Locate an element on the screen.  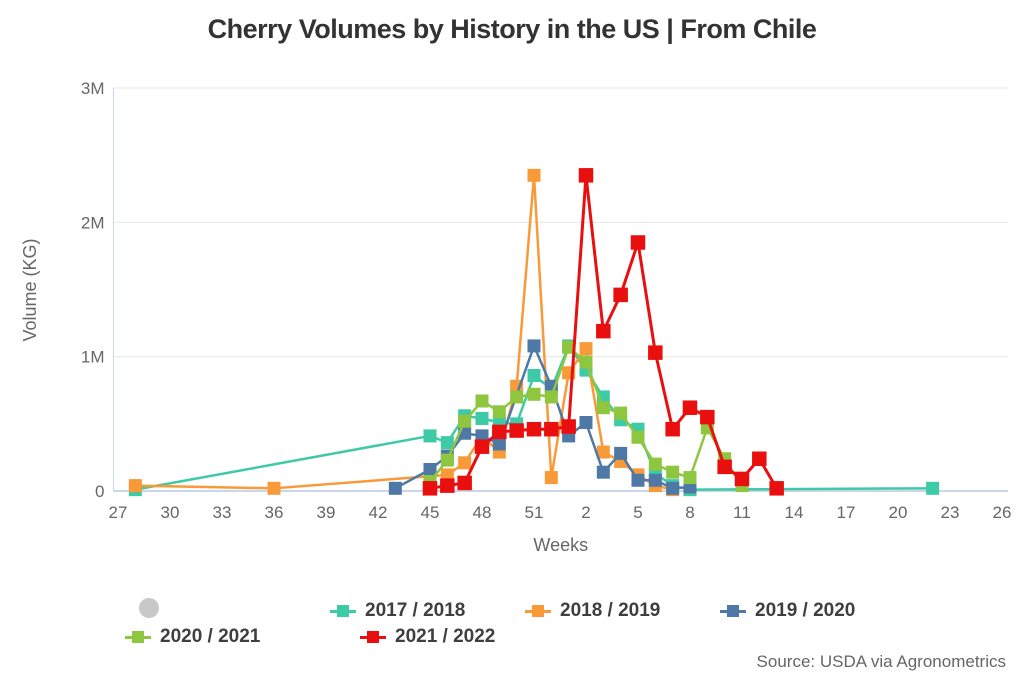
legend-label: 2017 / 2018 is located at coordinates (415, 610).